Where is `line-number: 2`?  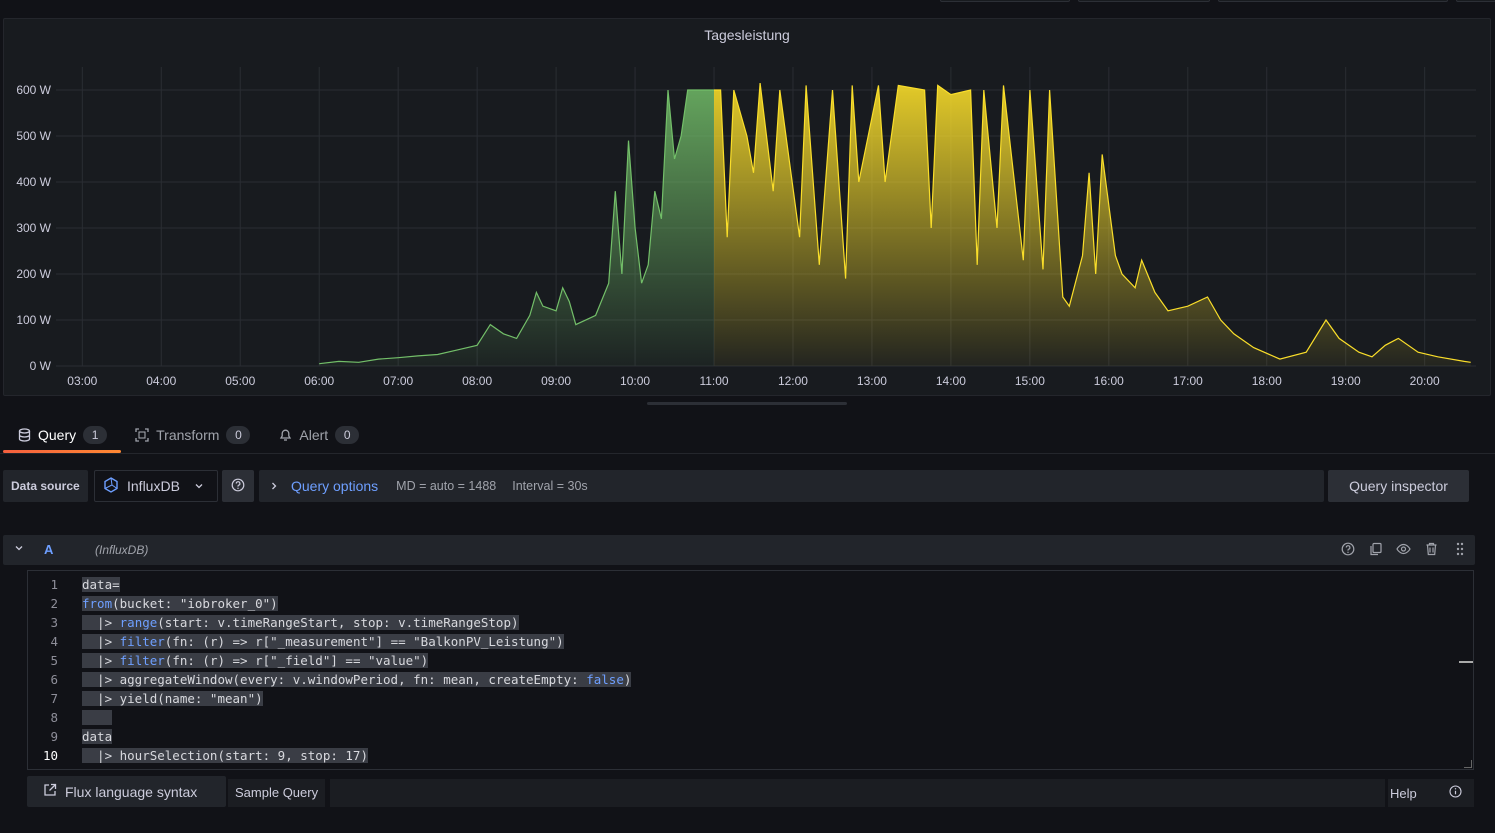
line-number: 2 is located at coordinates (54, 603).